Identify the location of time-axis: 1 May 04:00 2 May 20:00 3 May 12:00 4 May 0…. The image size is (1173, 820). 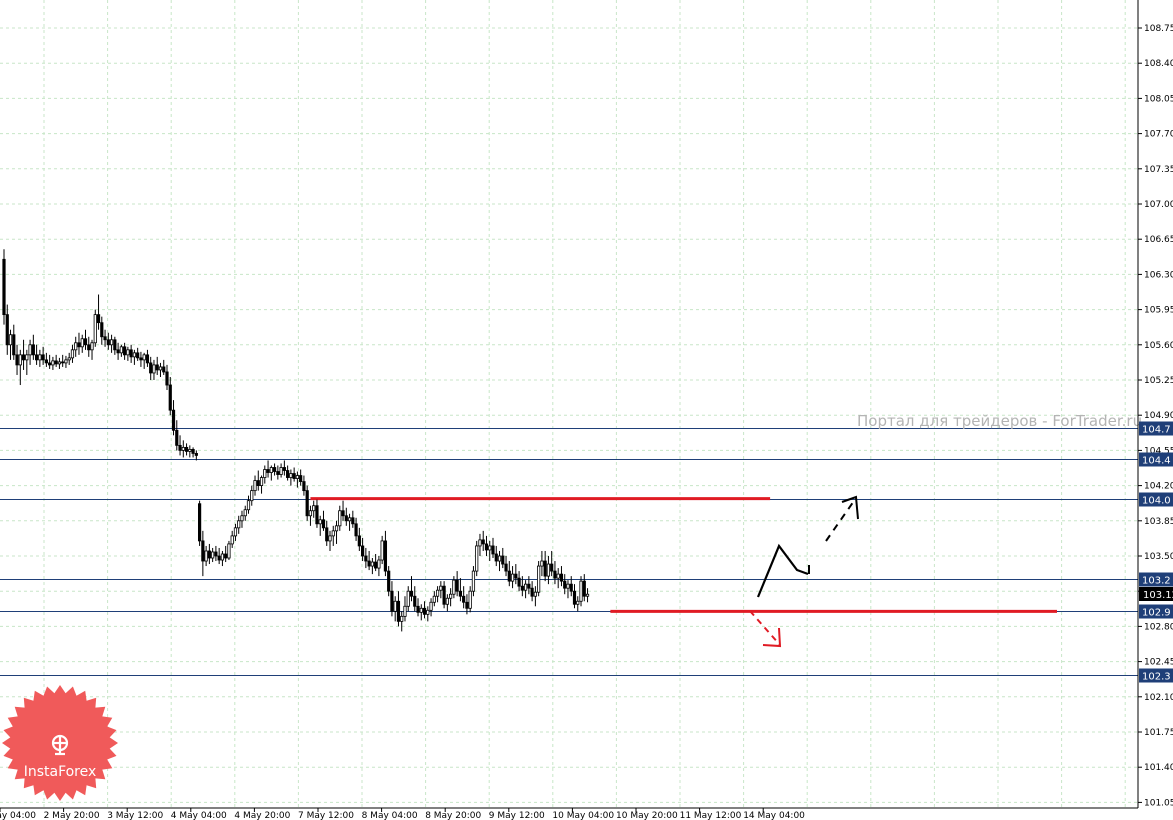
(402, 814).